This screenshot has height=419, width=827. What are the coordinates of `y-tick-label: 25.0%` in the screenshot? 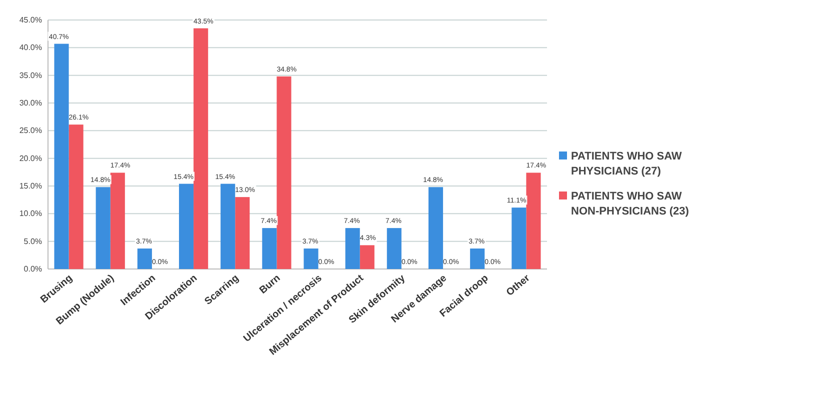 It's located at (30, 131).